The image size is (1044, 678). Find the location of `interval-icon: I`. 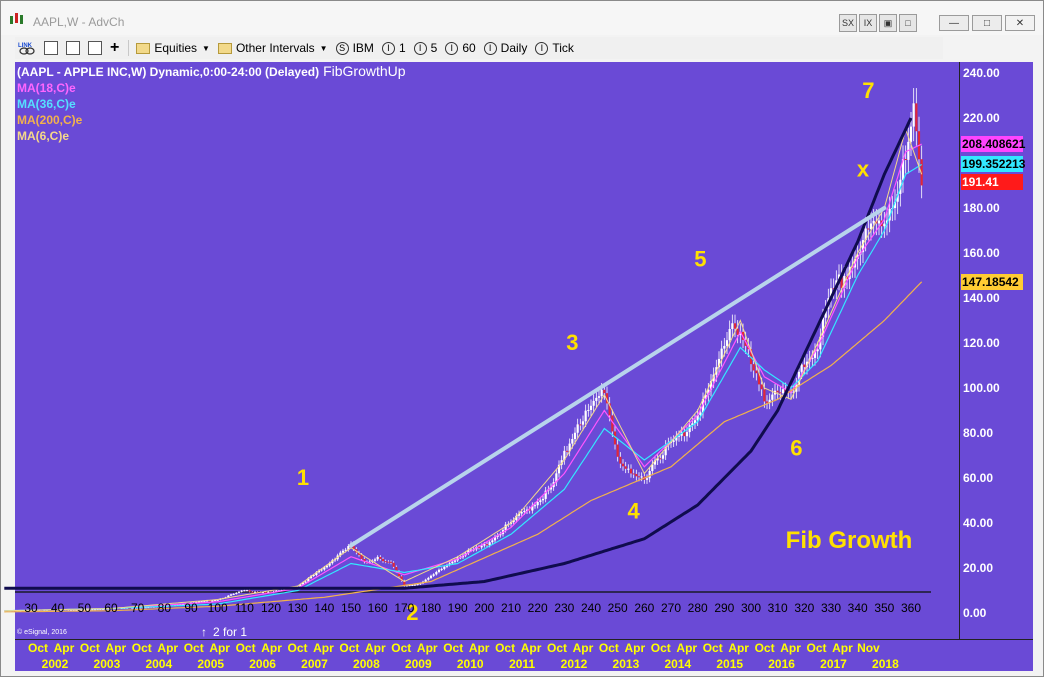

interval-icon: I is located at coordinates (490, 48).